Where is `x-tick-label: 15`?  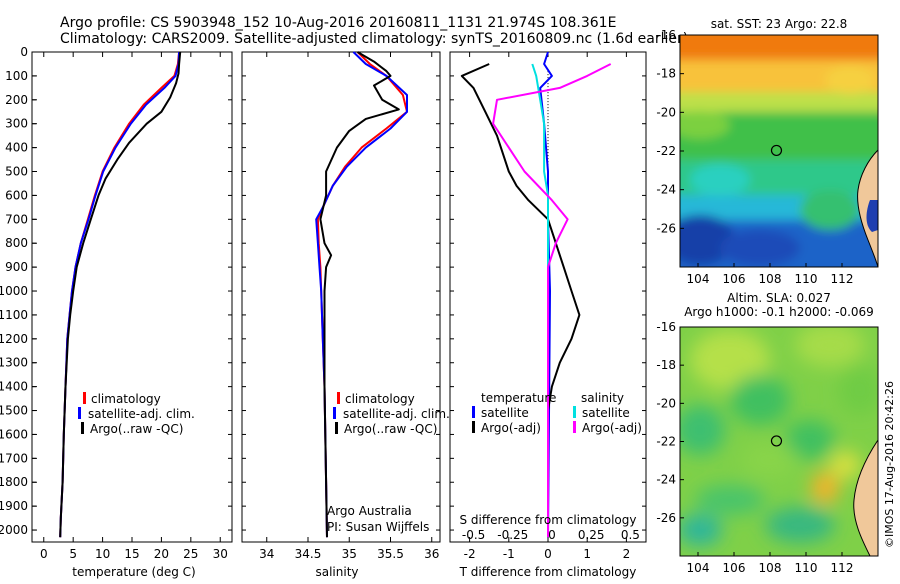 x-tick-label: 15 is located at coordinates (131, 554).